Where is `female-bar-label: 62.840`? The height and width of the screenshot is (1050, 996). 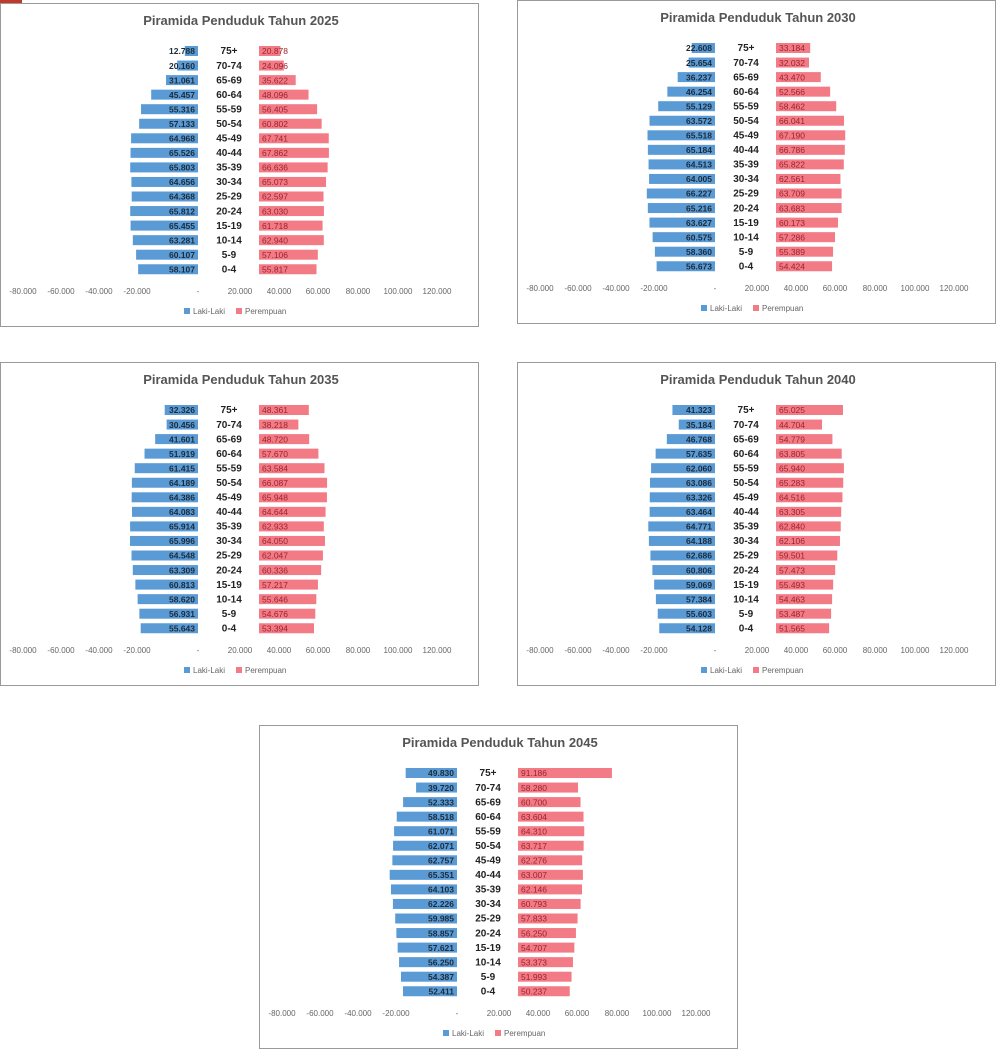 female-bar-label: 62.840 is located at coordinates (792, 527).